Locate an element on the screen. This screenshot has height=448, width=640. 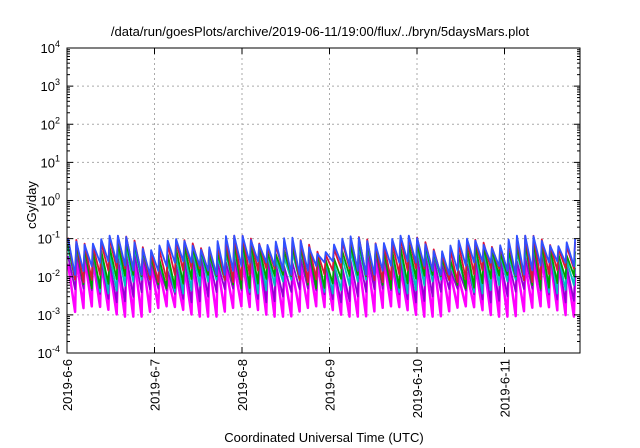
y-axis-label: cGy/day is located at coordinates (31, 205).